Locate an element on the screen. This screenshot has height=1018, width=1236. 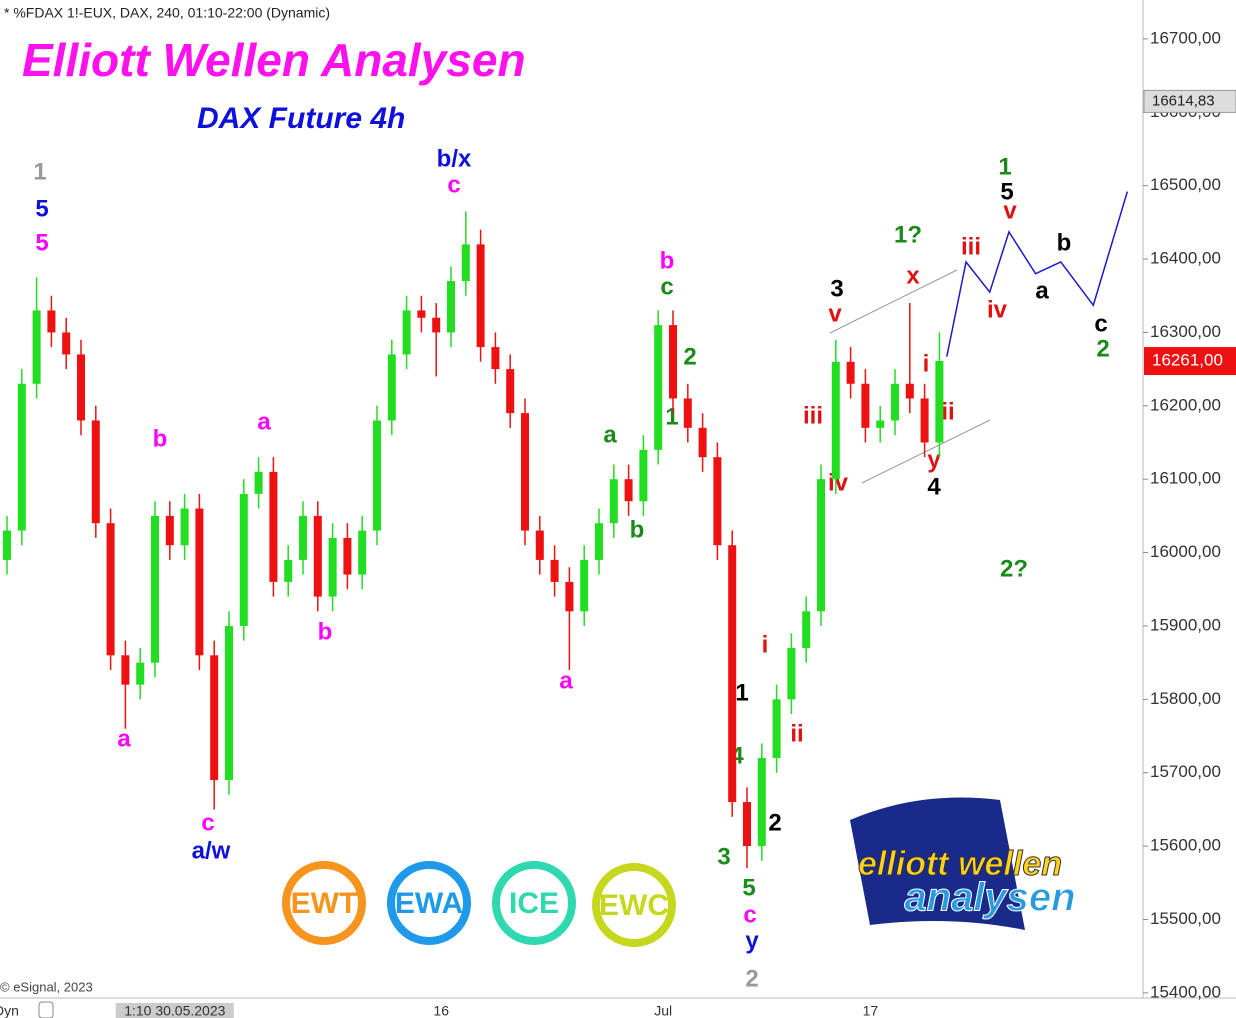
wave-label: x is located at coordinates (913, 275).